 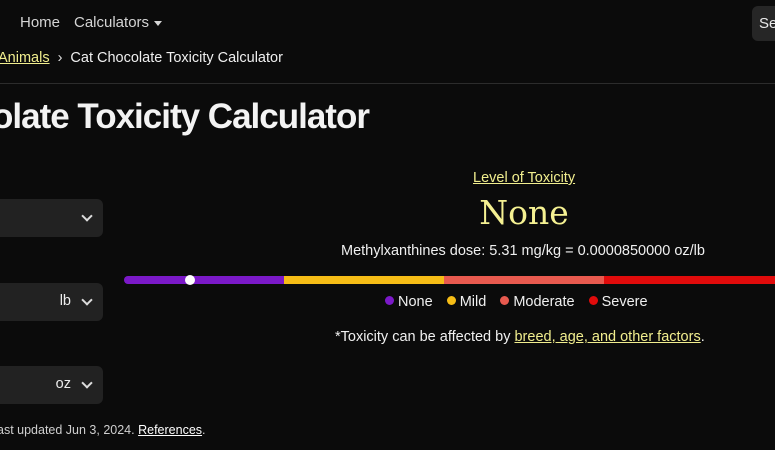 I want to click on search-button: Se, so click(x=763, y=23).